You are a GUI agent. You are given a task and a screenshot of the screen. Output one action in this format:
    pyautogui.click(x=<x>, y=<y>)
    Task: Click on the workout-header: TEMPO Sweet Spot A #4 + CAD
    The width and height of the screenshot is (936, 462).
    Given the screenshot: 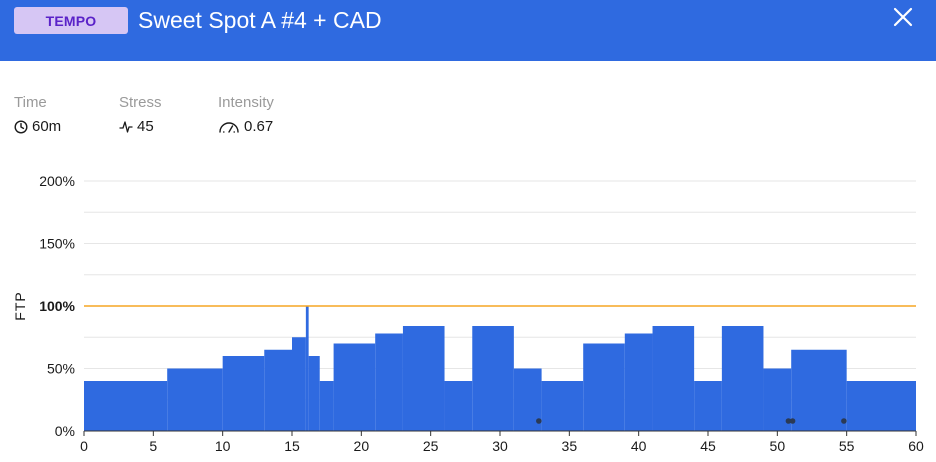 What is the action you would take?
    pyautogui.click(x=468, y=30)
    